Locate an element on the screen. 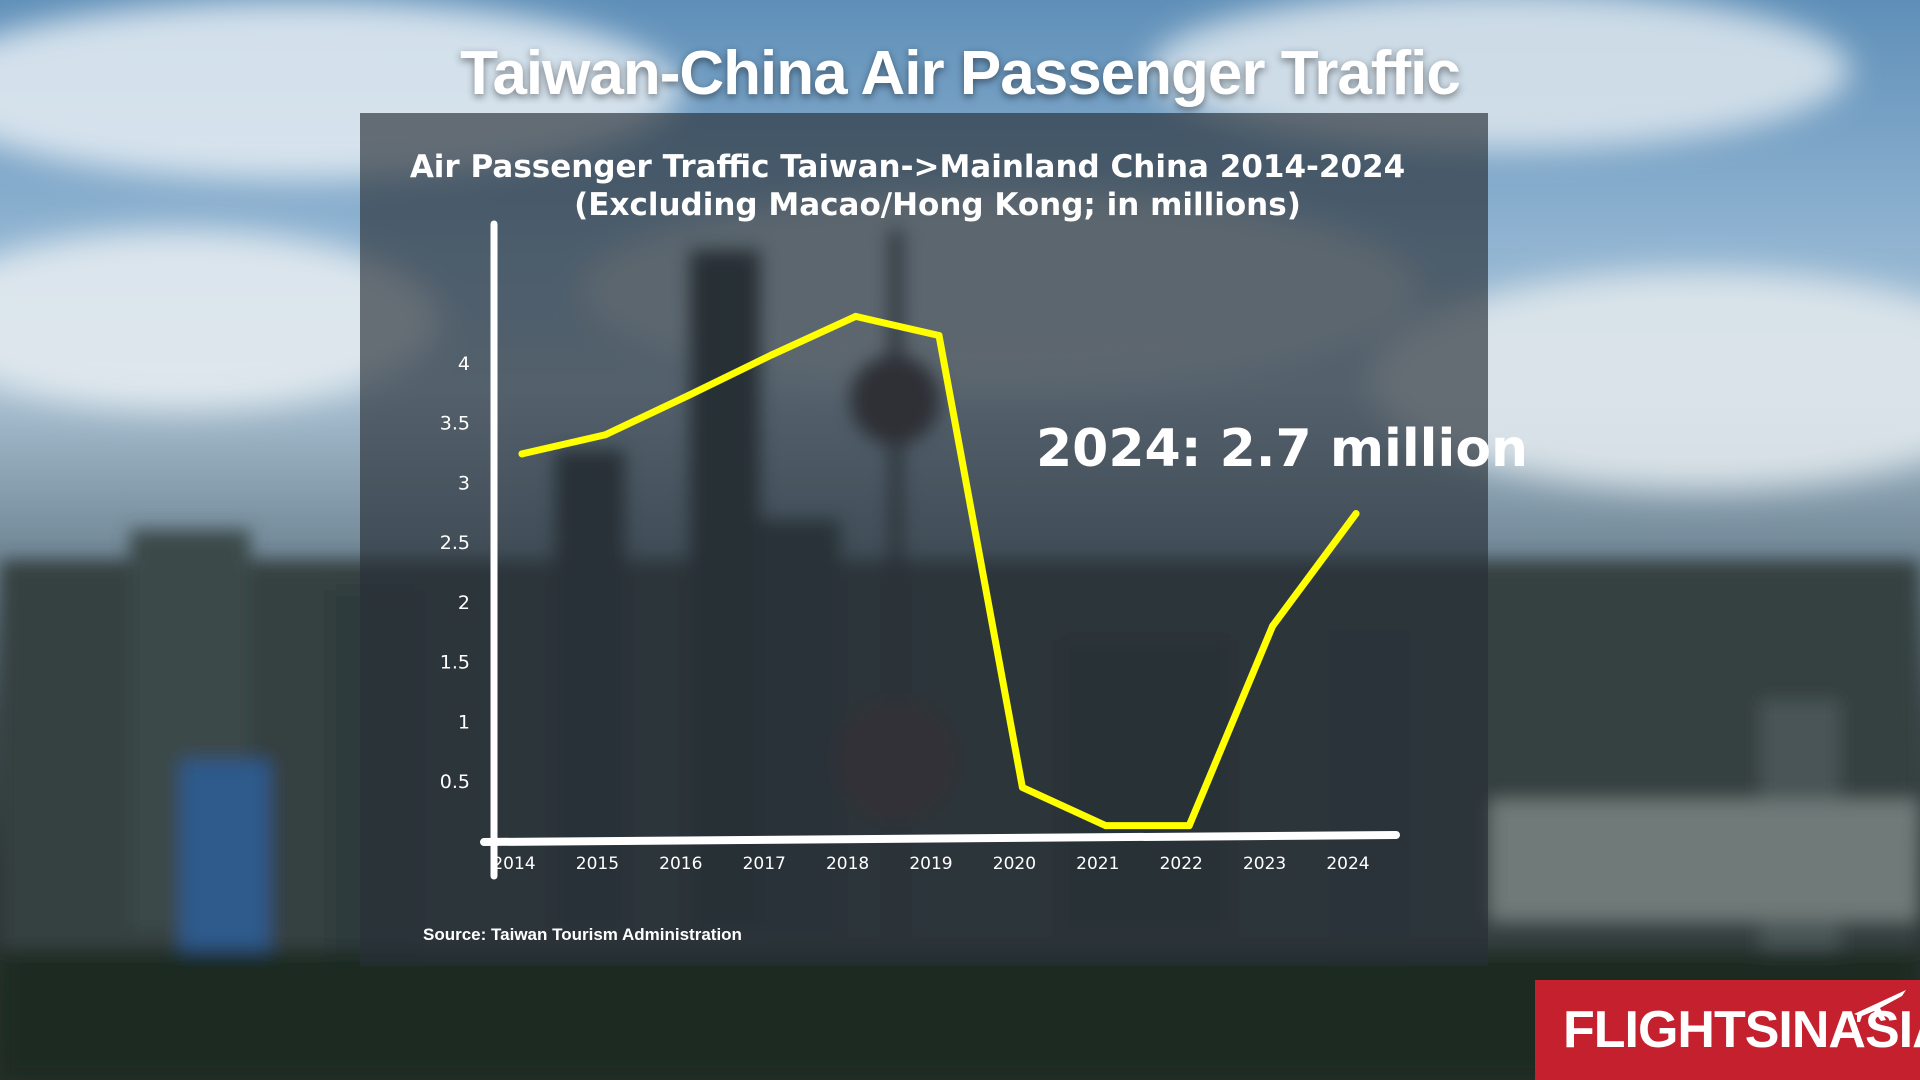 The height and width of the screenshot is (1080, 1920). y-tick-label: 3.5 is located at coordinates (455, 424).